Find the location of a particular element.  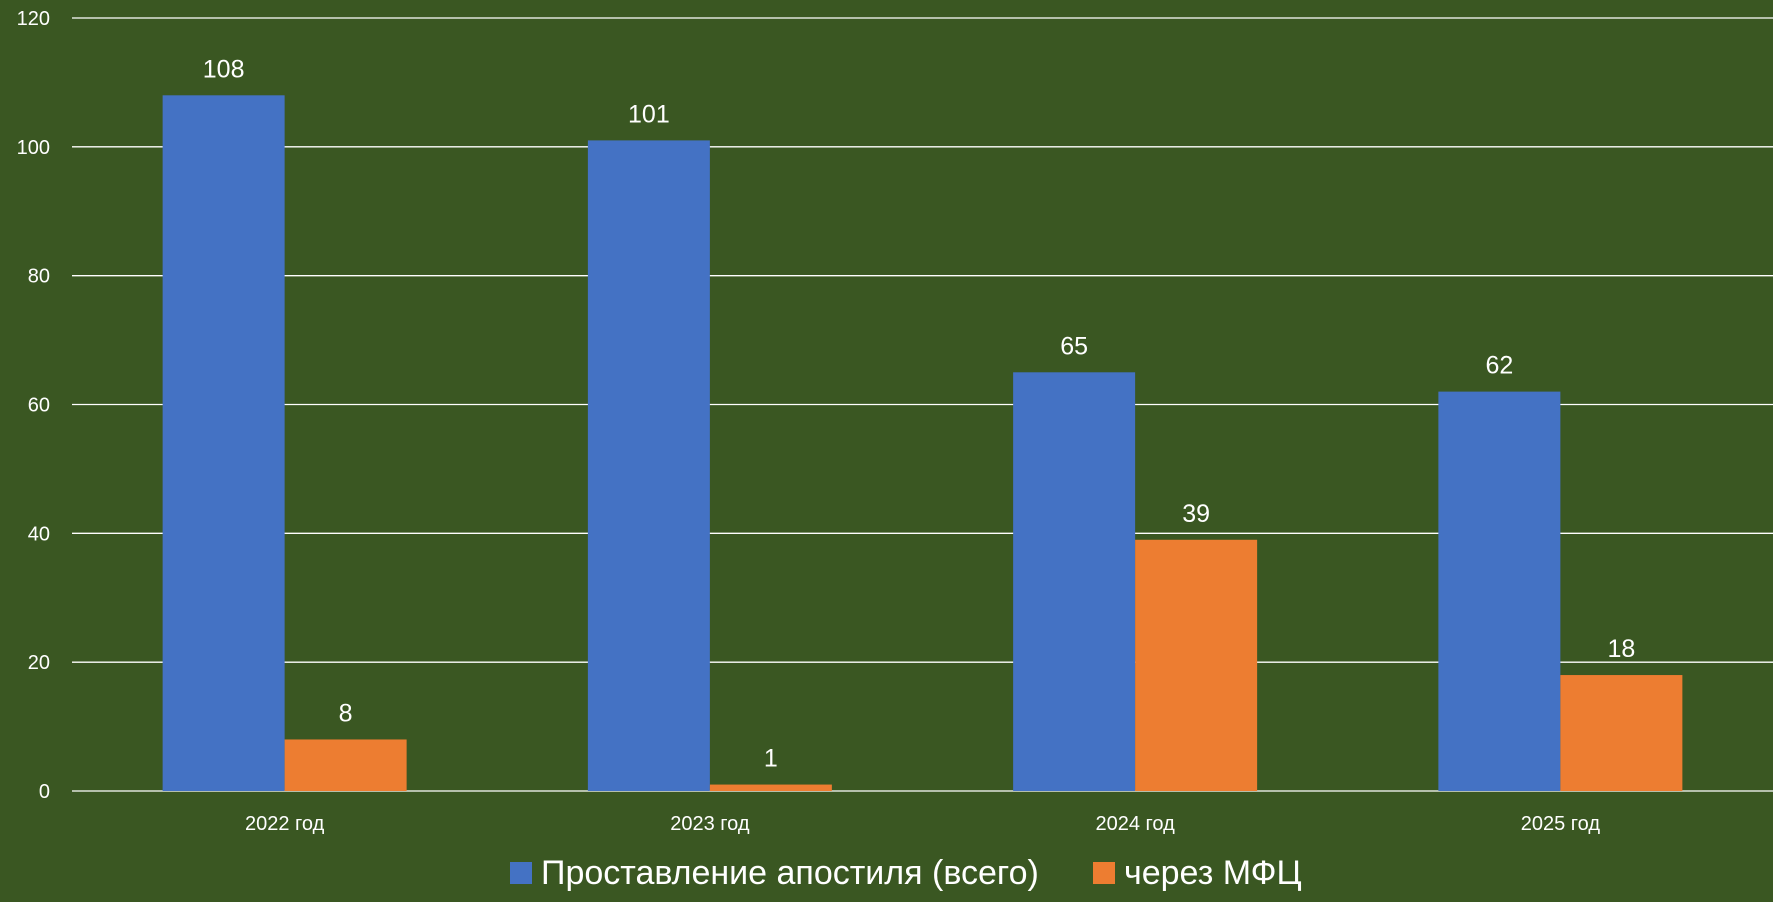

y-tick-label: 20 is located at coordinates (39, 663).